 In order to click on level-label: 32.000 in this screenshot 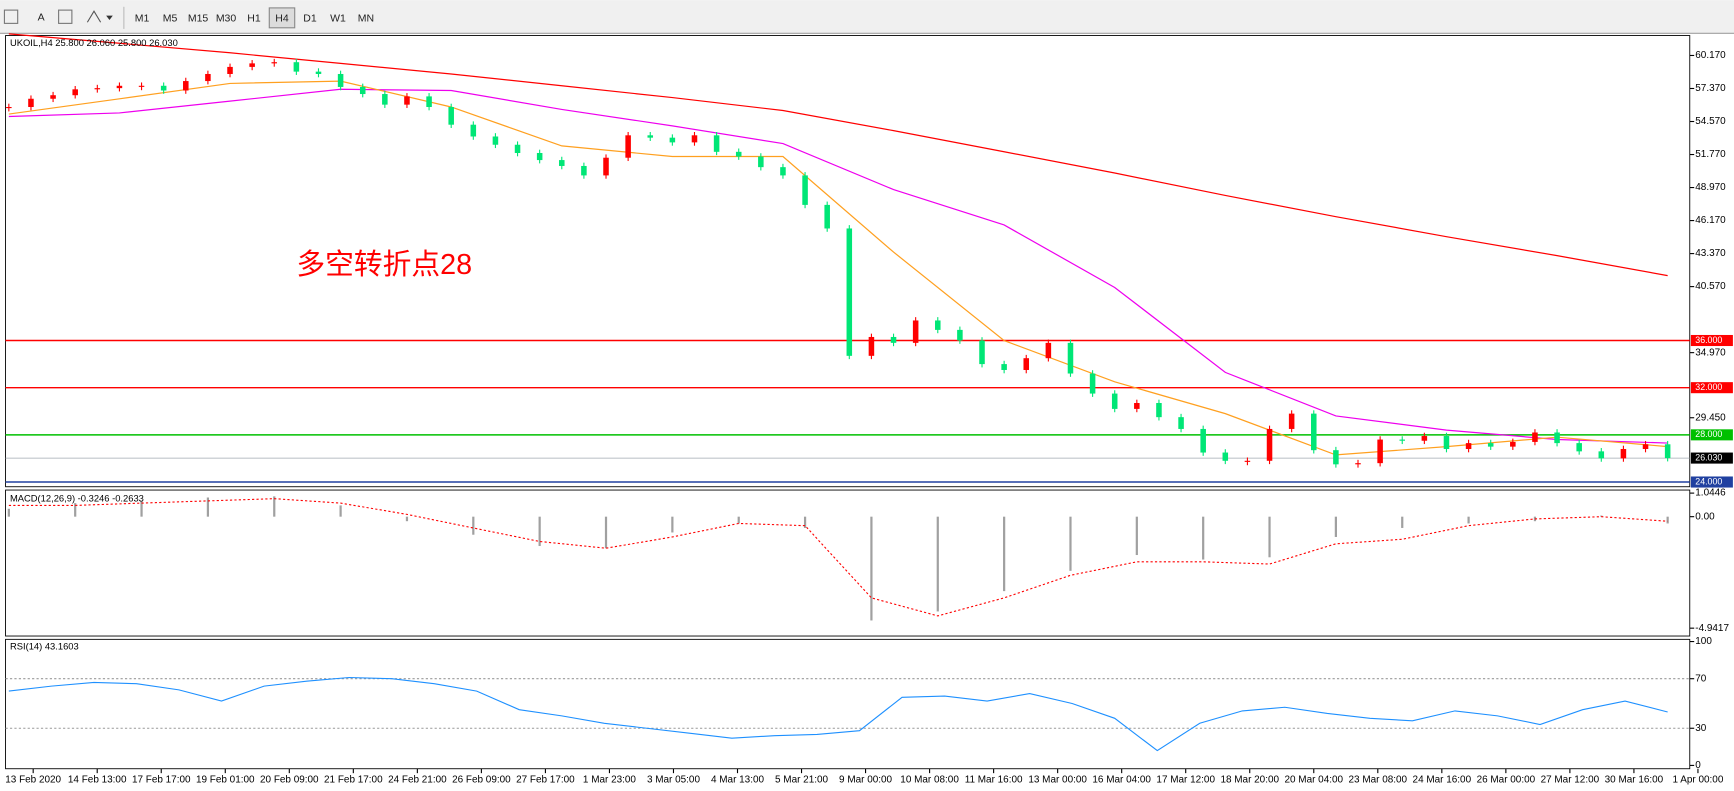, I will do `click(1708, 387)`.